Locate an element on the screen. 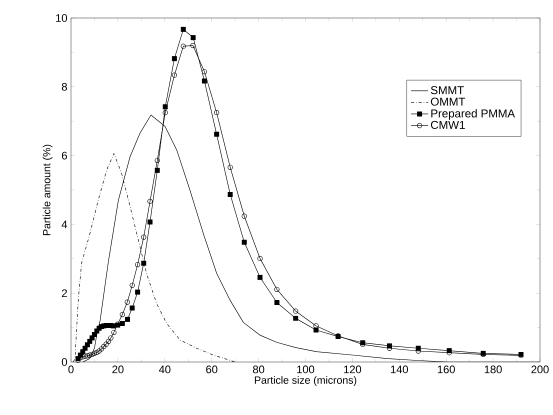 This screenshot has width=553, height=415. legend-label: OMMT is located at coordinates (448, 102).